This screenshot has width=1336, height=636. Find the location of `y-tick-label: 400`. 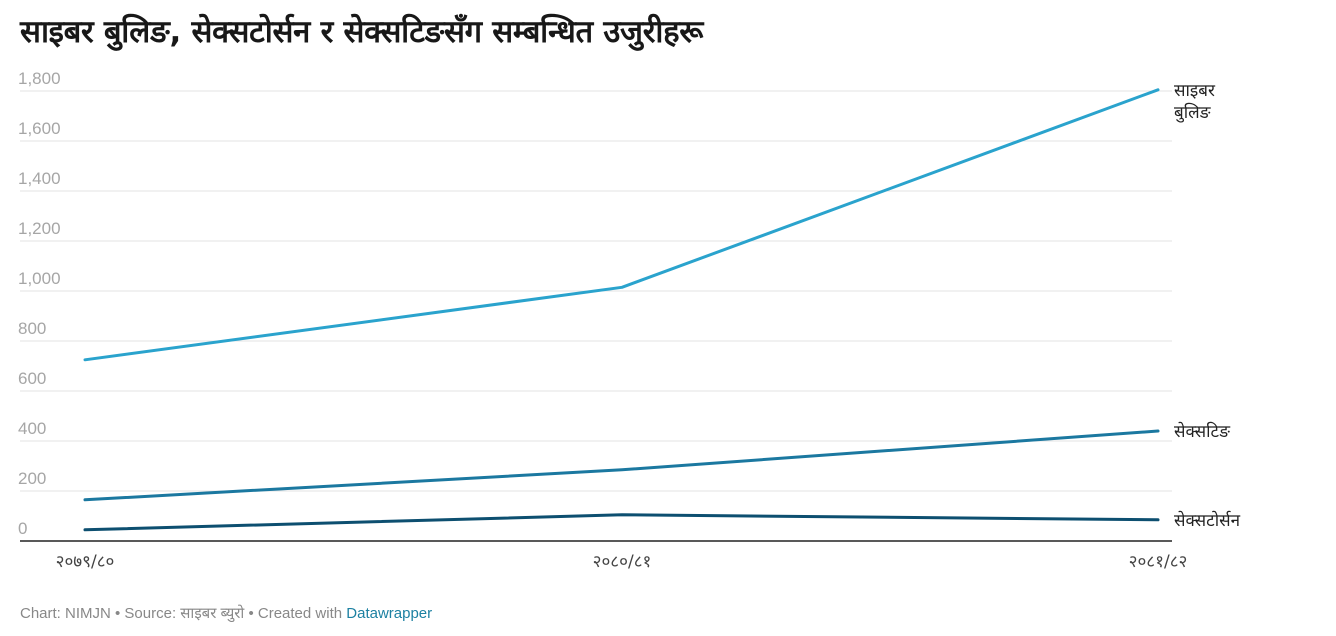

y-tick-label: 400 is located at coordinates (32, 428).